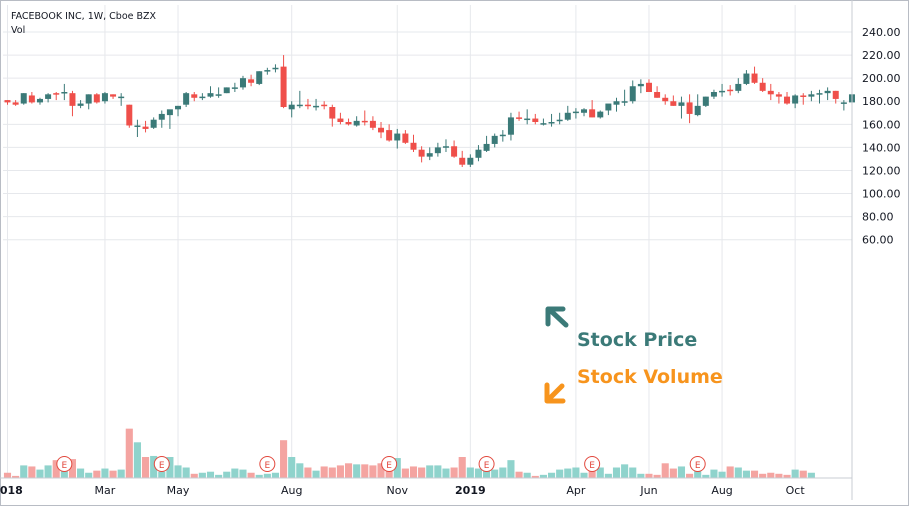  What do you see at coordinates (721, 490) in the screenshot?
I see `x-tick-label: Aug` at bounding box center [721, 490].